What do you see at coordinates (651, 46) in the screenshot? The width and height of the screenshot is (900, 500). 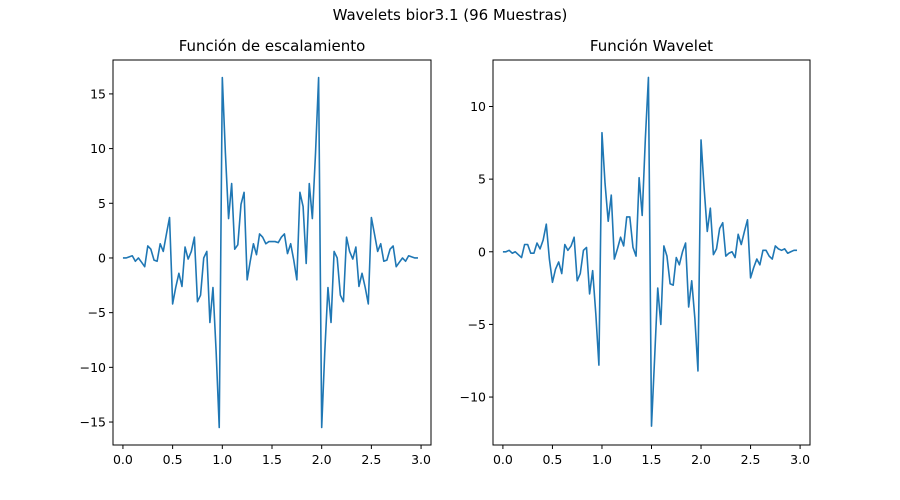 I see `axes-title-2: Función Wavelet` at bounding box center [651, 46].